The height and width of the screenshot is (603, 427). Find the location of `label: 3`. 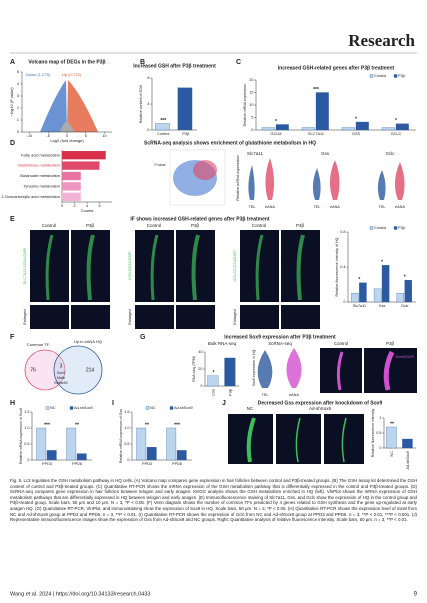

label: 3 is located at coordinates (61, 366).